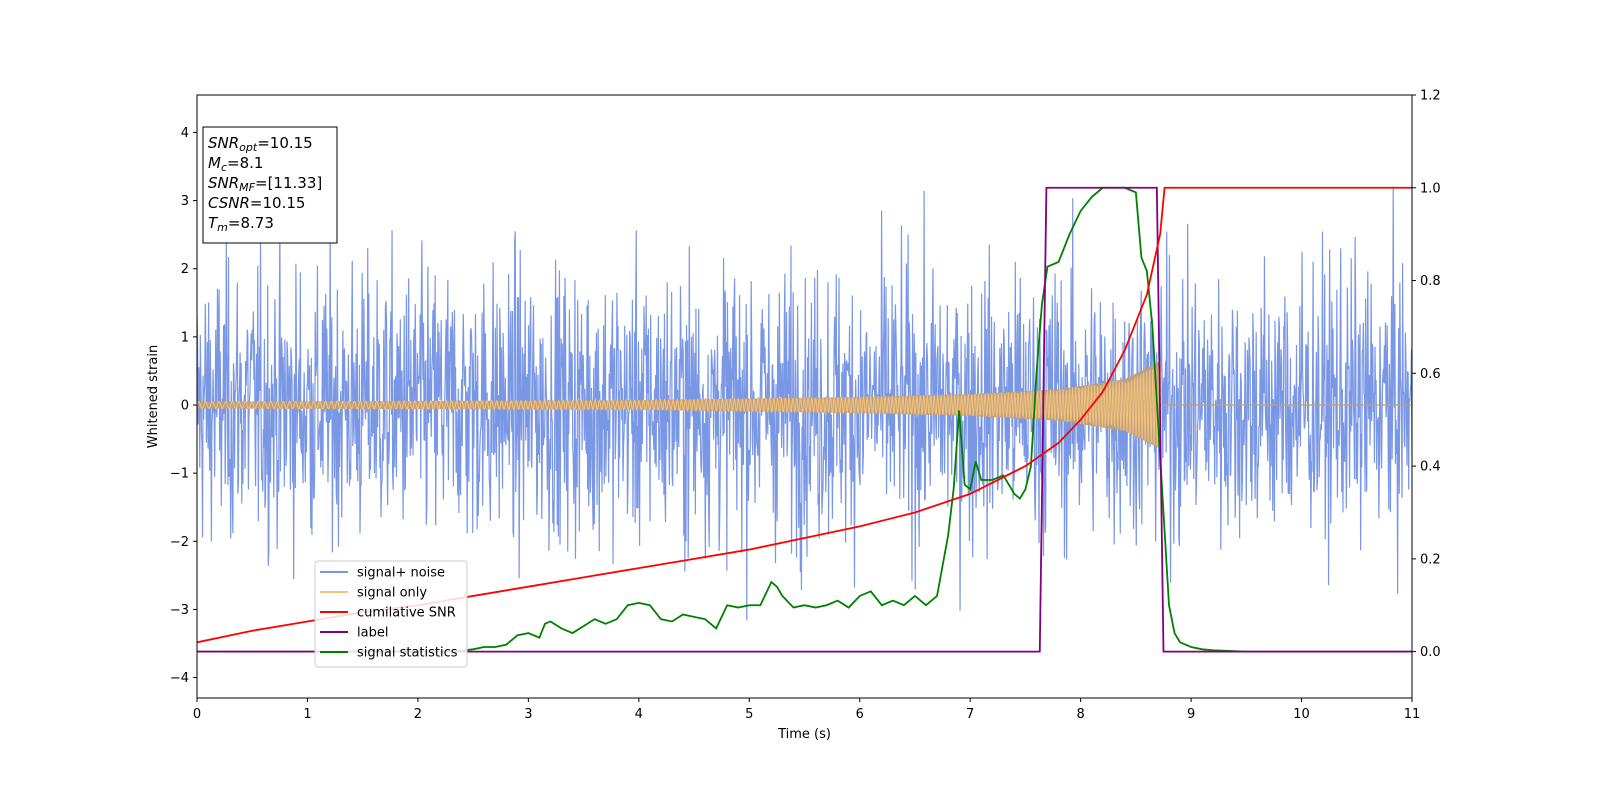  Describe the element at coordinates (804, 734) in the screenshot. I see `x-axis-label: Time (s)` at that location.